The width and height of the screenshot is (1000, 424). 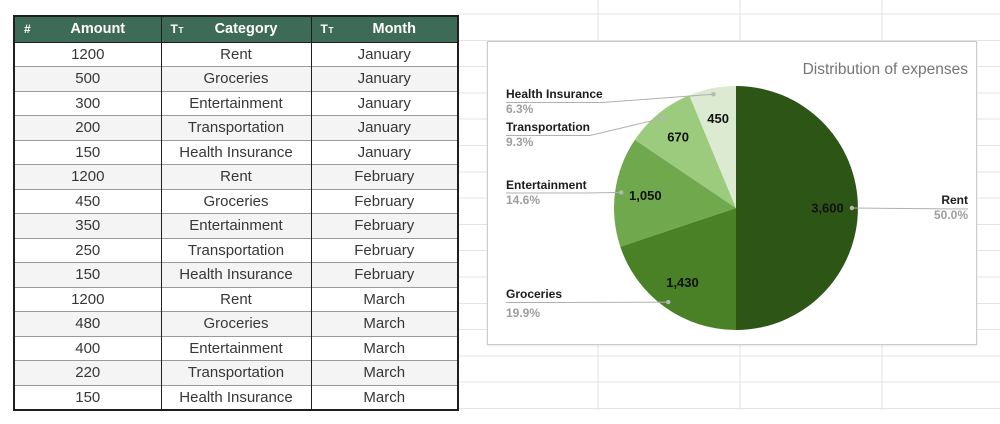 What do you see at coordinates (678, 137) in the screenshot?
I see `slice-value-label: 670` at bounding box center [678, 137].